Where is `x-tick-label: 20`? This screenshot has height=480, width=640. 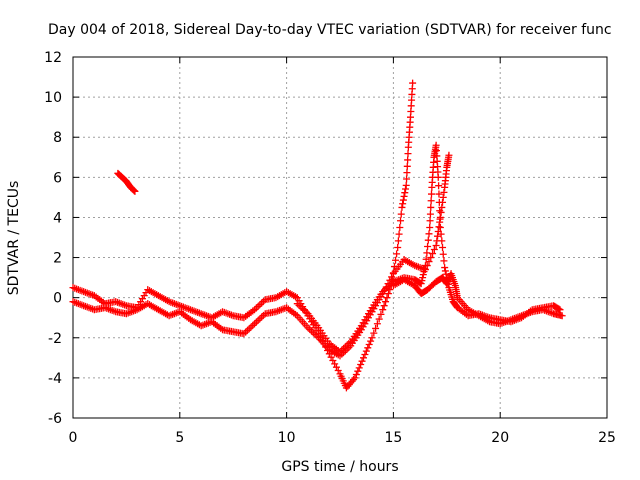
x-tick-label: 20 is located at coordinates (500, 438).